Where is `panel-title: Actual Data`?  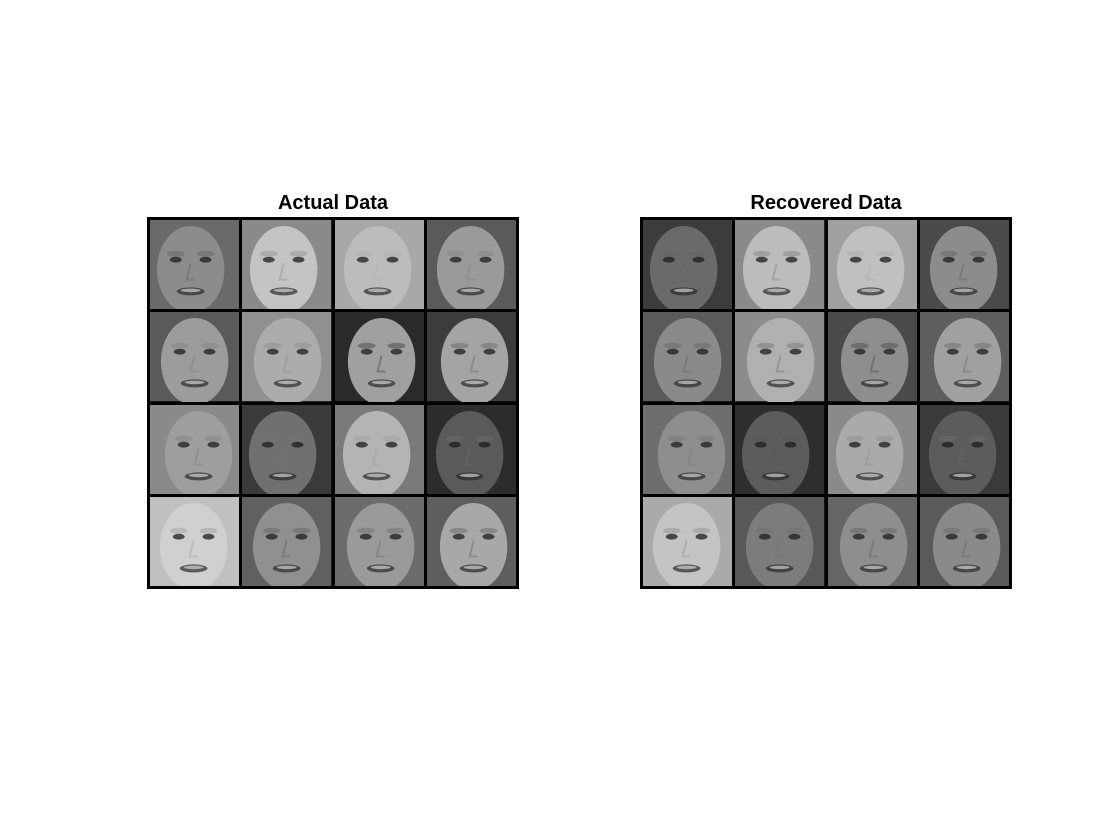 panel-title: Actual Data is located at coordinates (333, 203).